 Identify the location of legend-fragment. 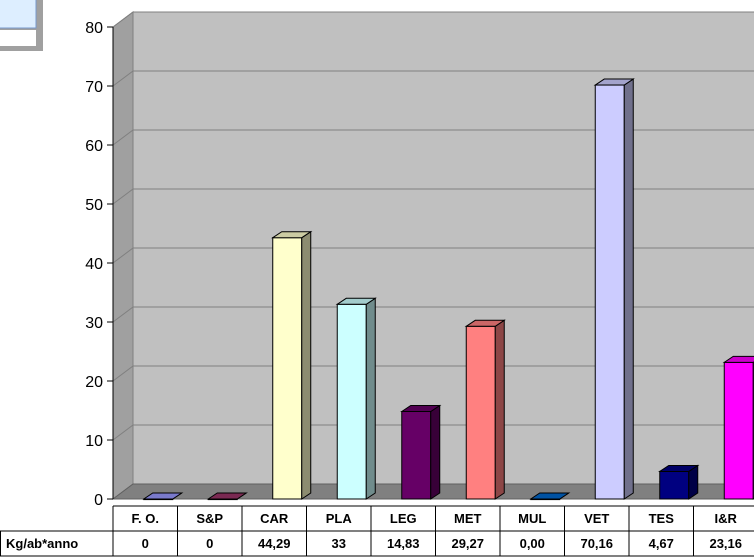
(21, 25).